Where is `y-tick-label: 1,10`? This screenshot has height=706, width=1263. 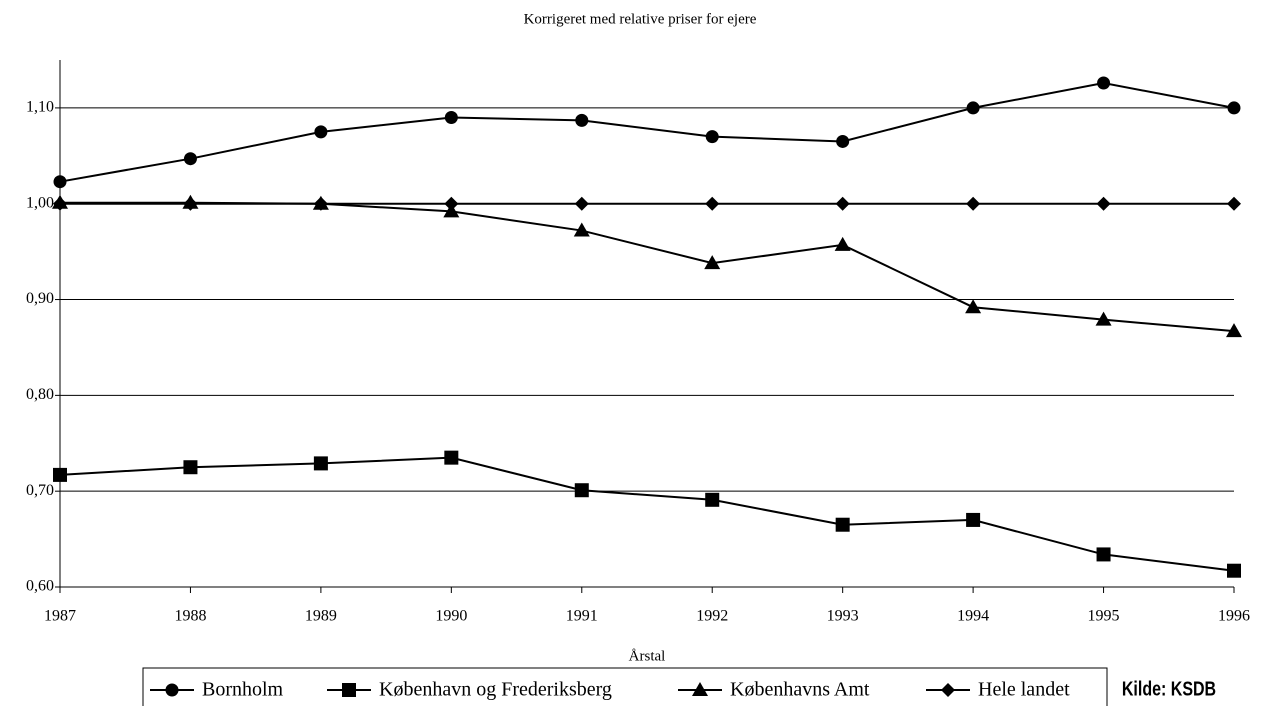
y-tick-label: 1,10 is located at coordinates (40, 107).